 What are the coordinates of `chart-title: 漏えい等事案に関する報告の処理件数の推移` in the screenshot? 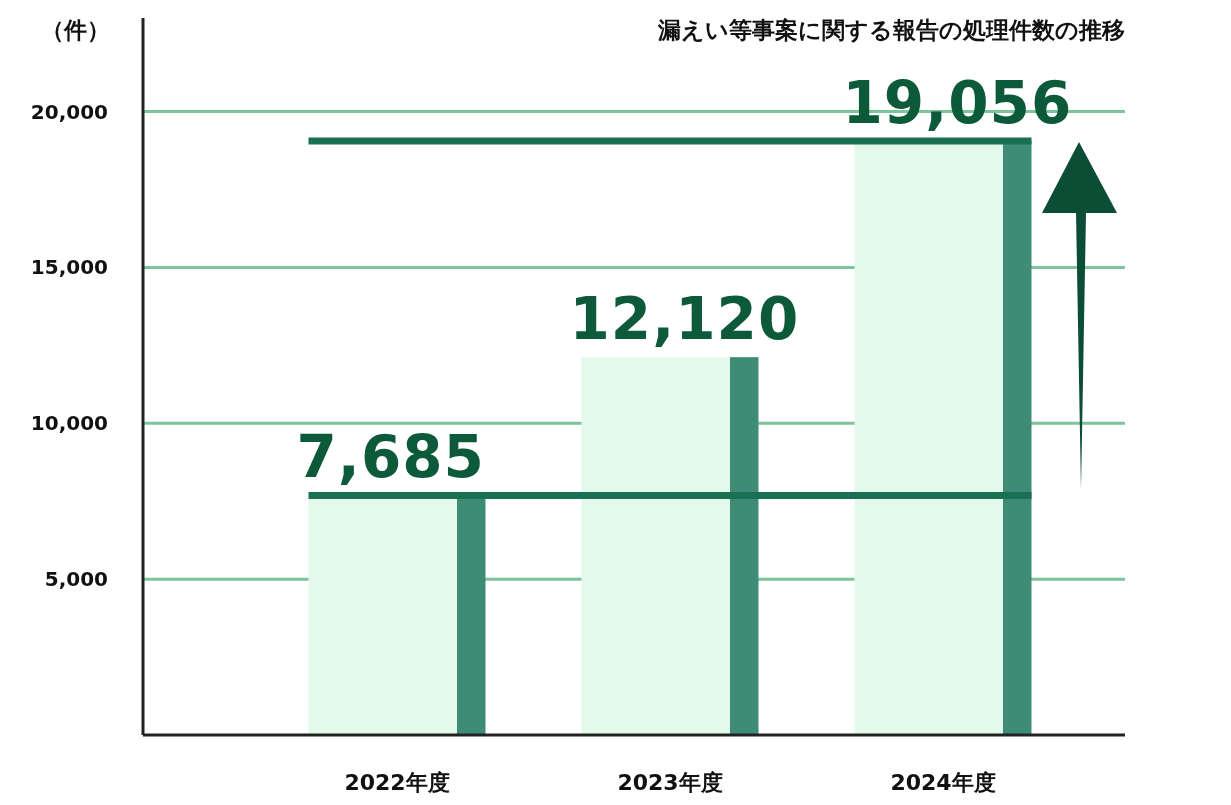 It's located at (891, 30).